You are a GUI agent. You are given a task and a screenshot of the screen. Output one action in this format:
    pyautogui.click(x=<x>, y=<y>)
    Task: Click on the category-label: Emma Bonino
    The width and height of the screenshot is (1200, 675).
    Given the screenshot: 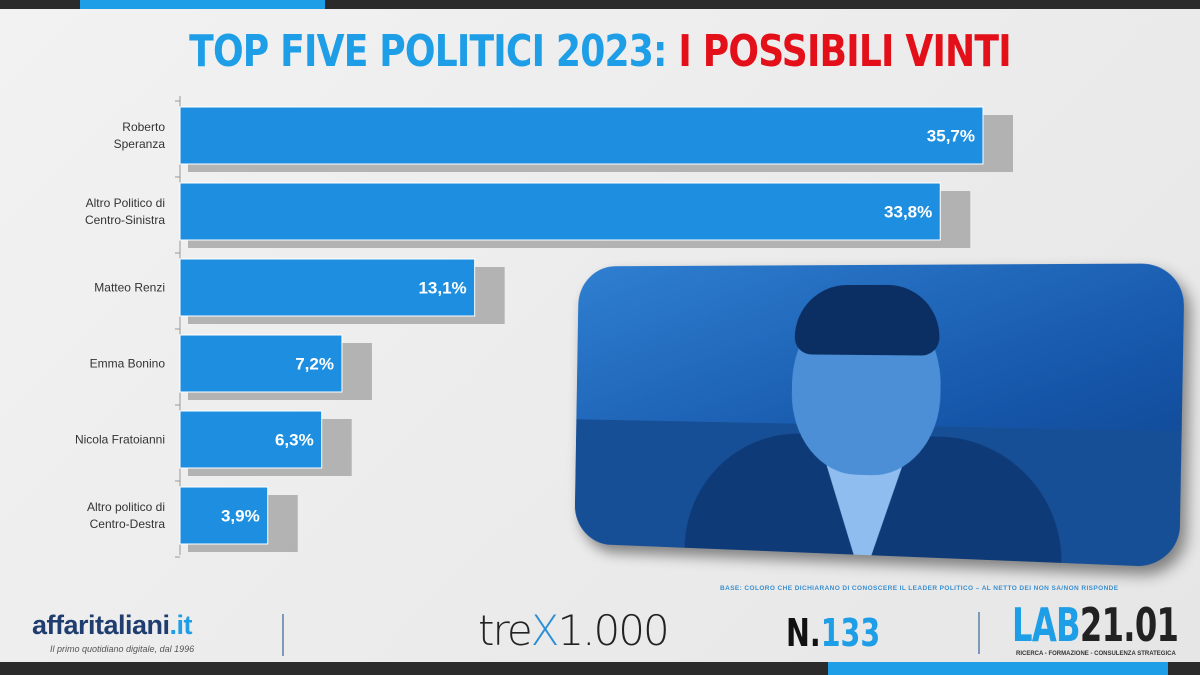 What is the action you would take?
    pyautogui.click(x=128, y=364)
    